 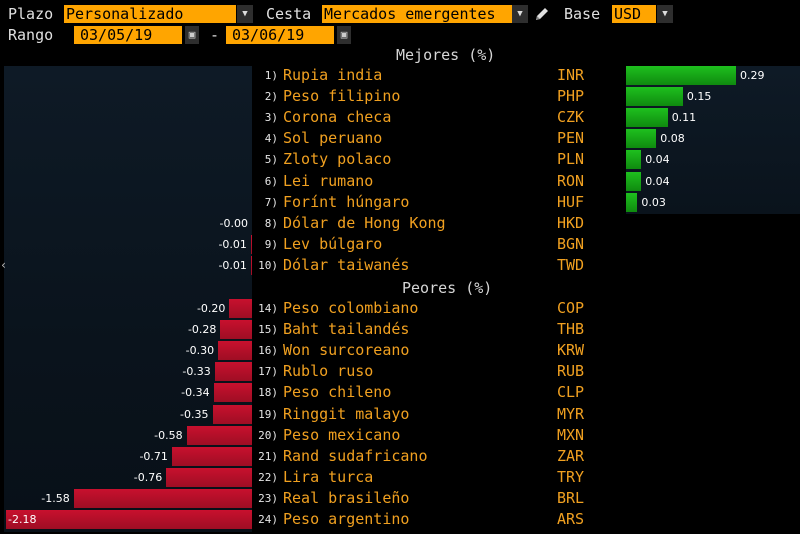 I want to click on rank-number: 2), so click(x=271, y=97).